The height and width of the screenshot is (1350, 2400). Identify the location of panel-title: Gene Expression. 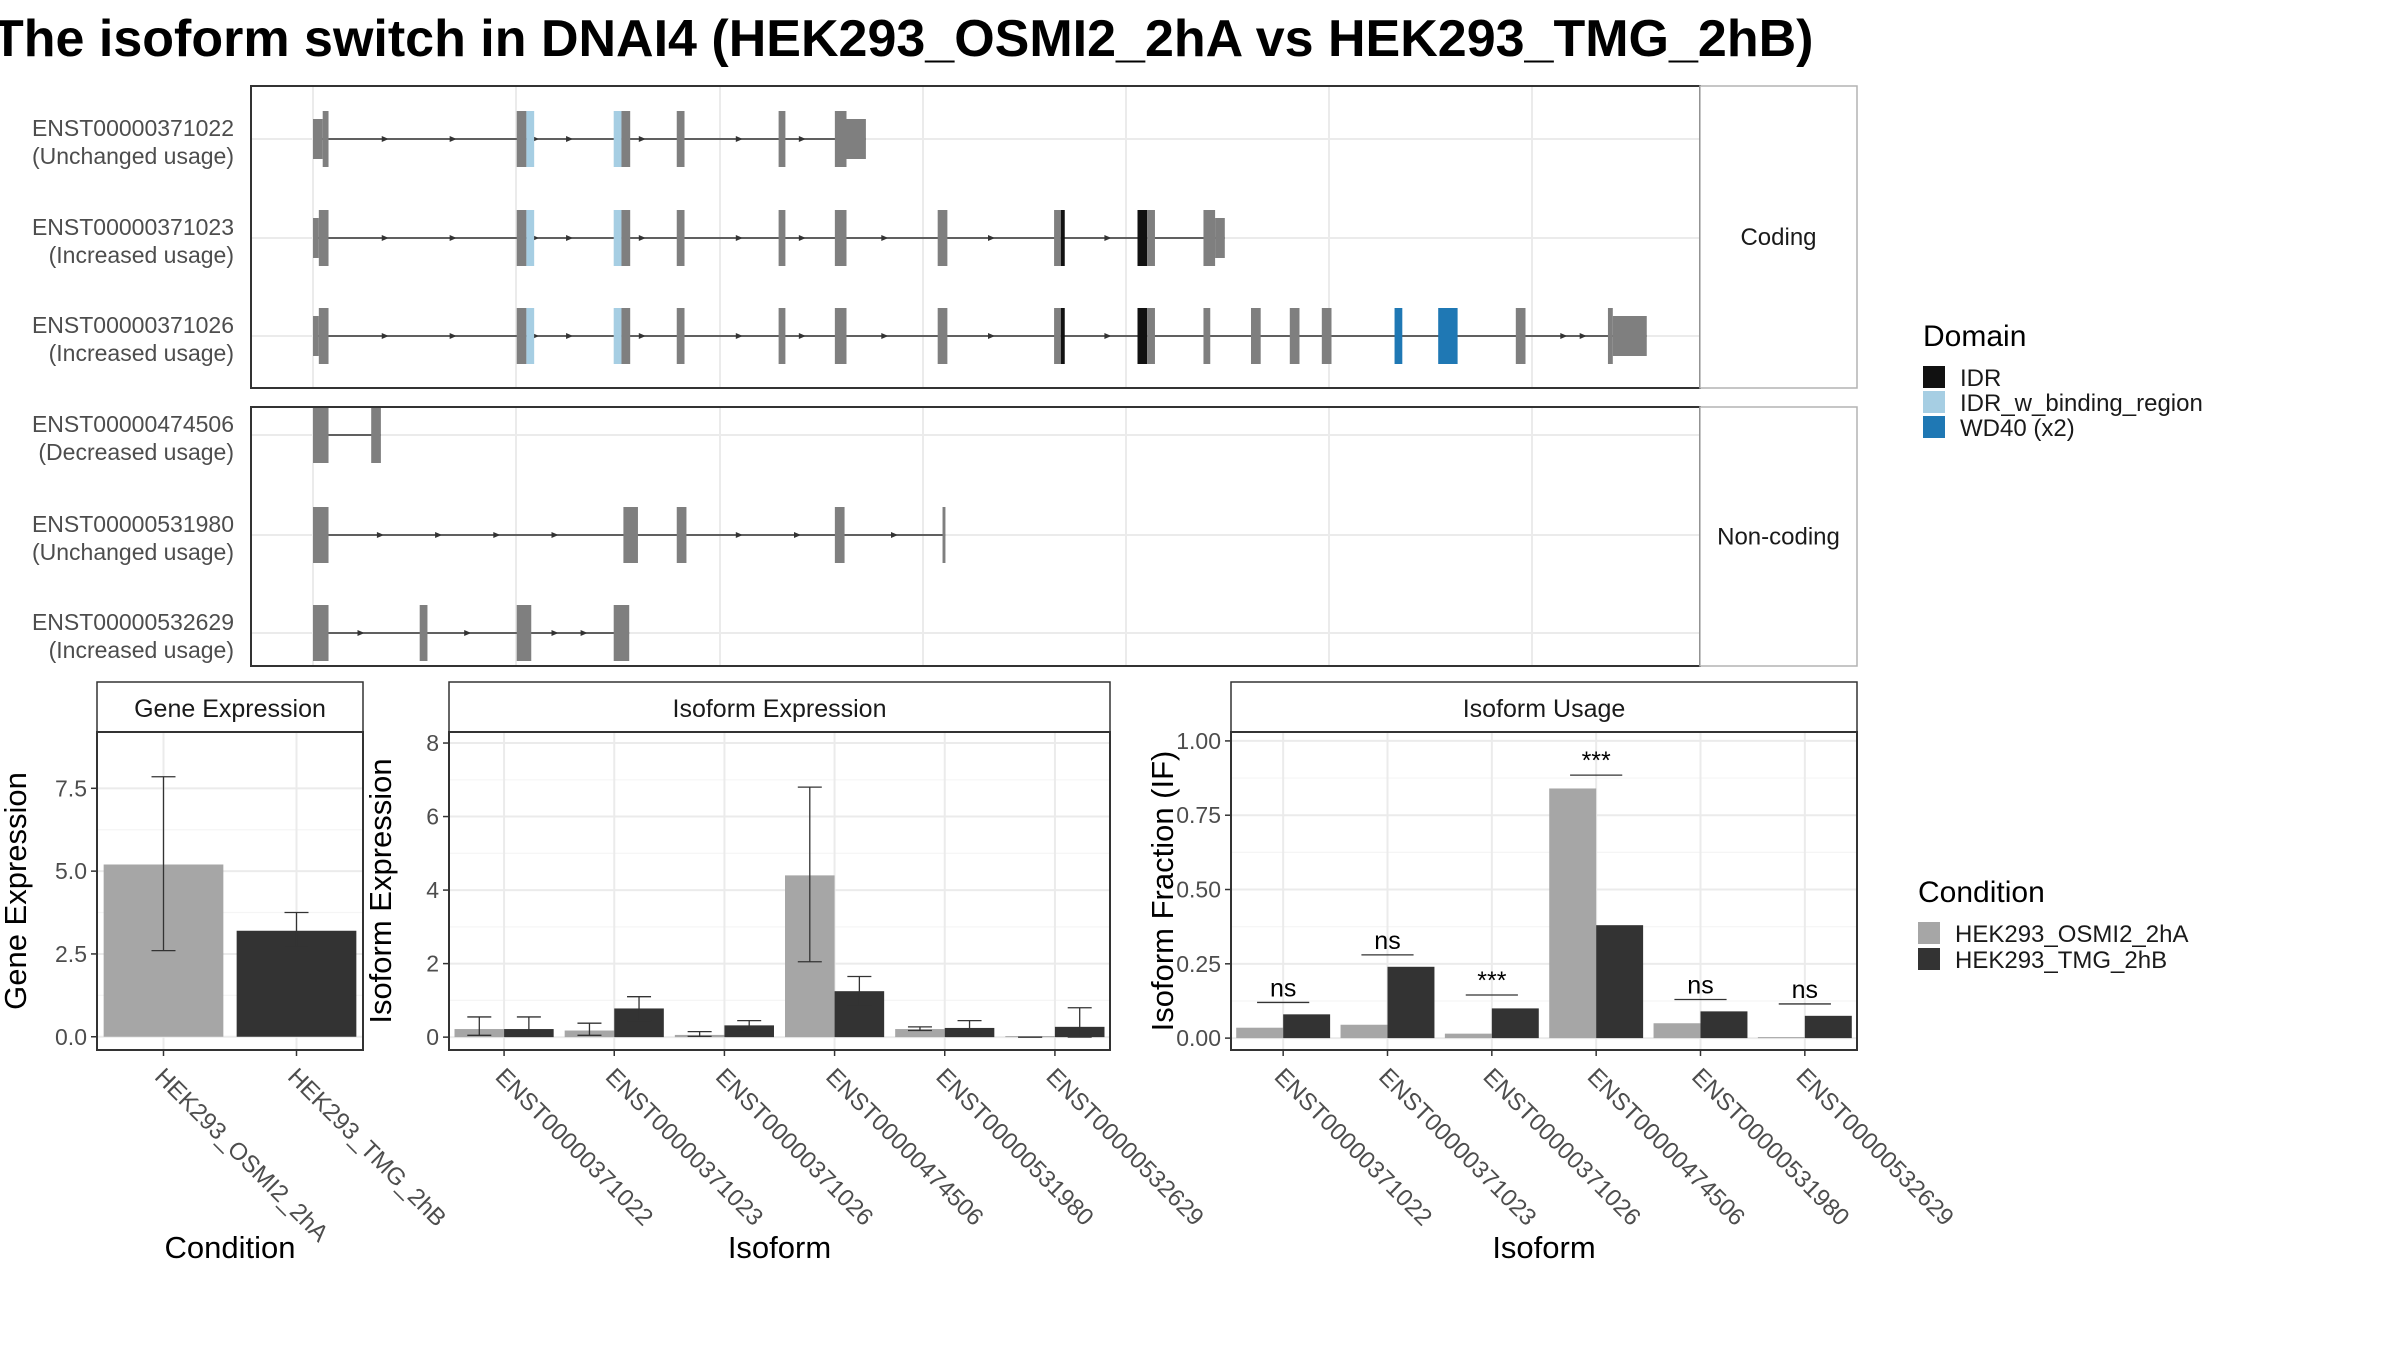
(230, 709).